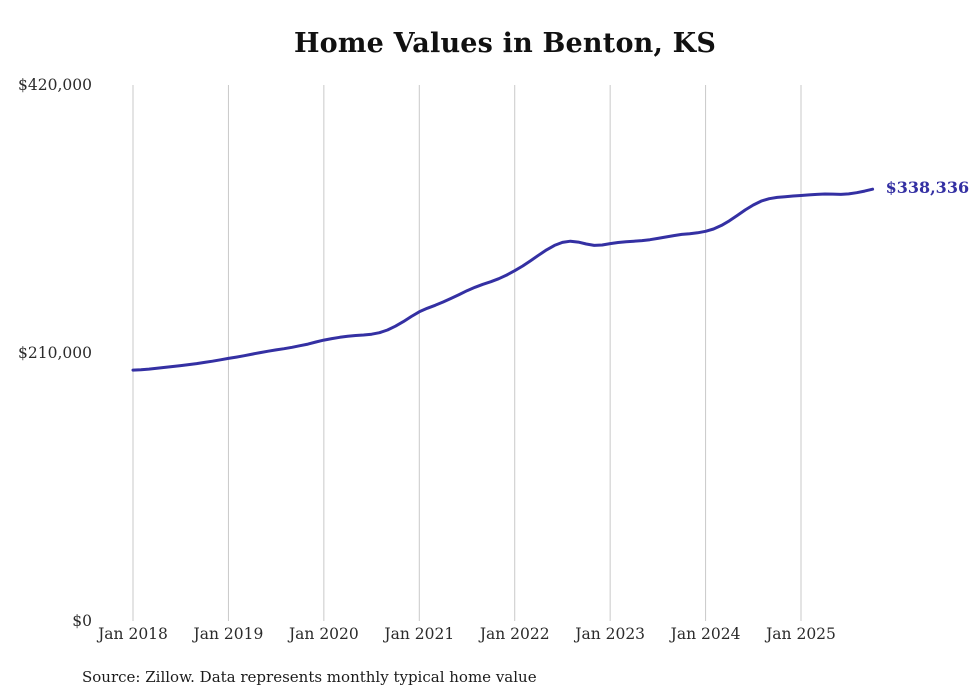 The width and height of the screenshot is (980, 699). Describe the element at coordinates (801, 634) in the screenshot. I see `x-tick-label: Jan 2025` at that location.